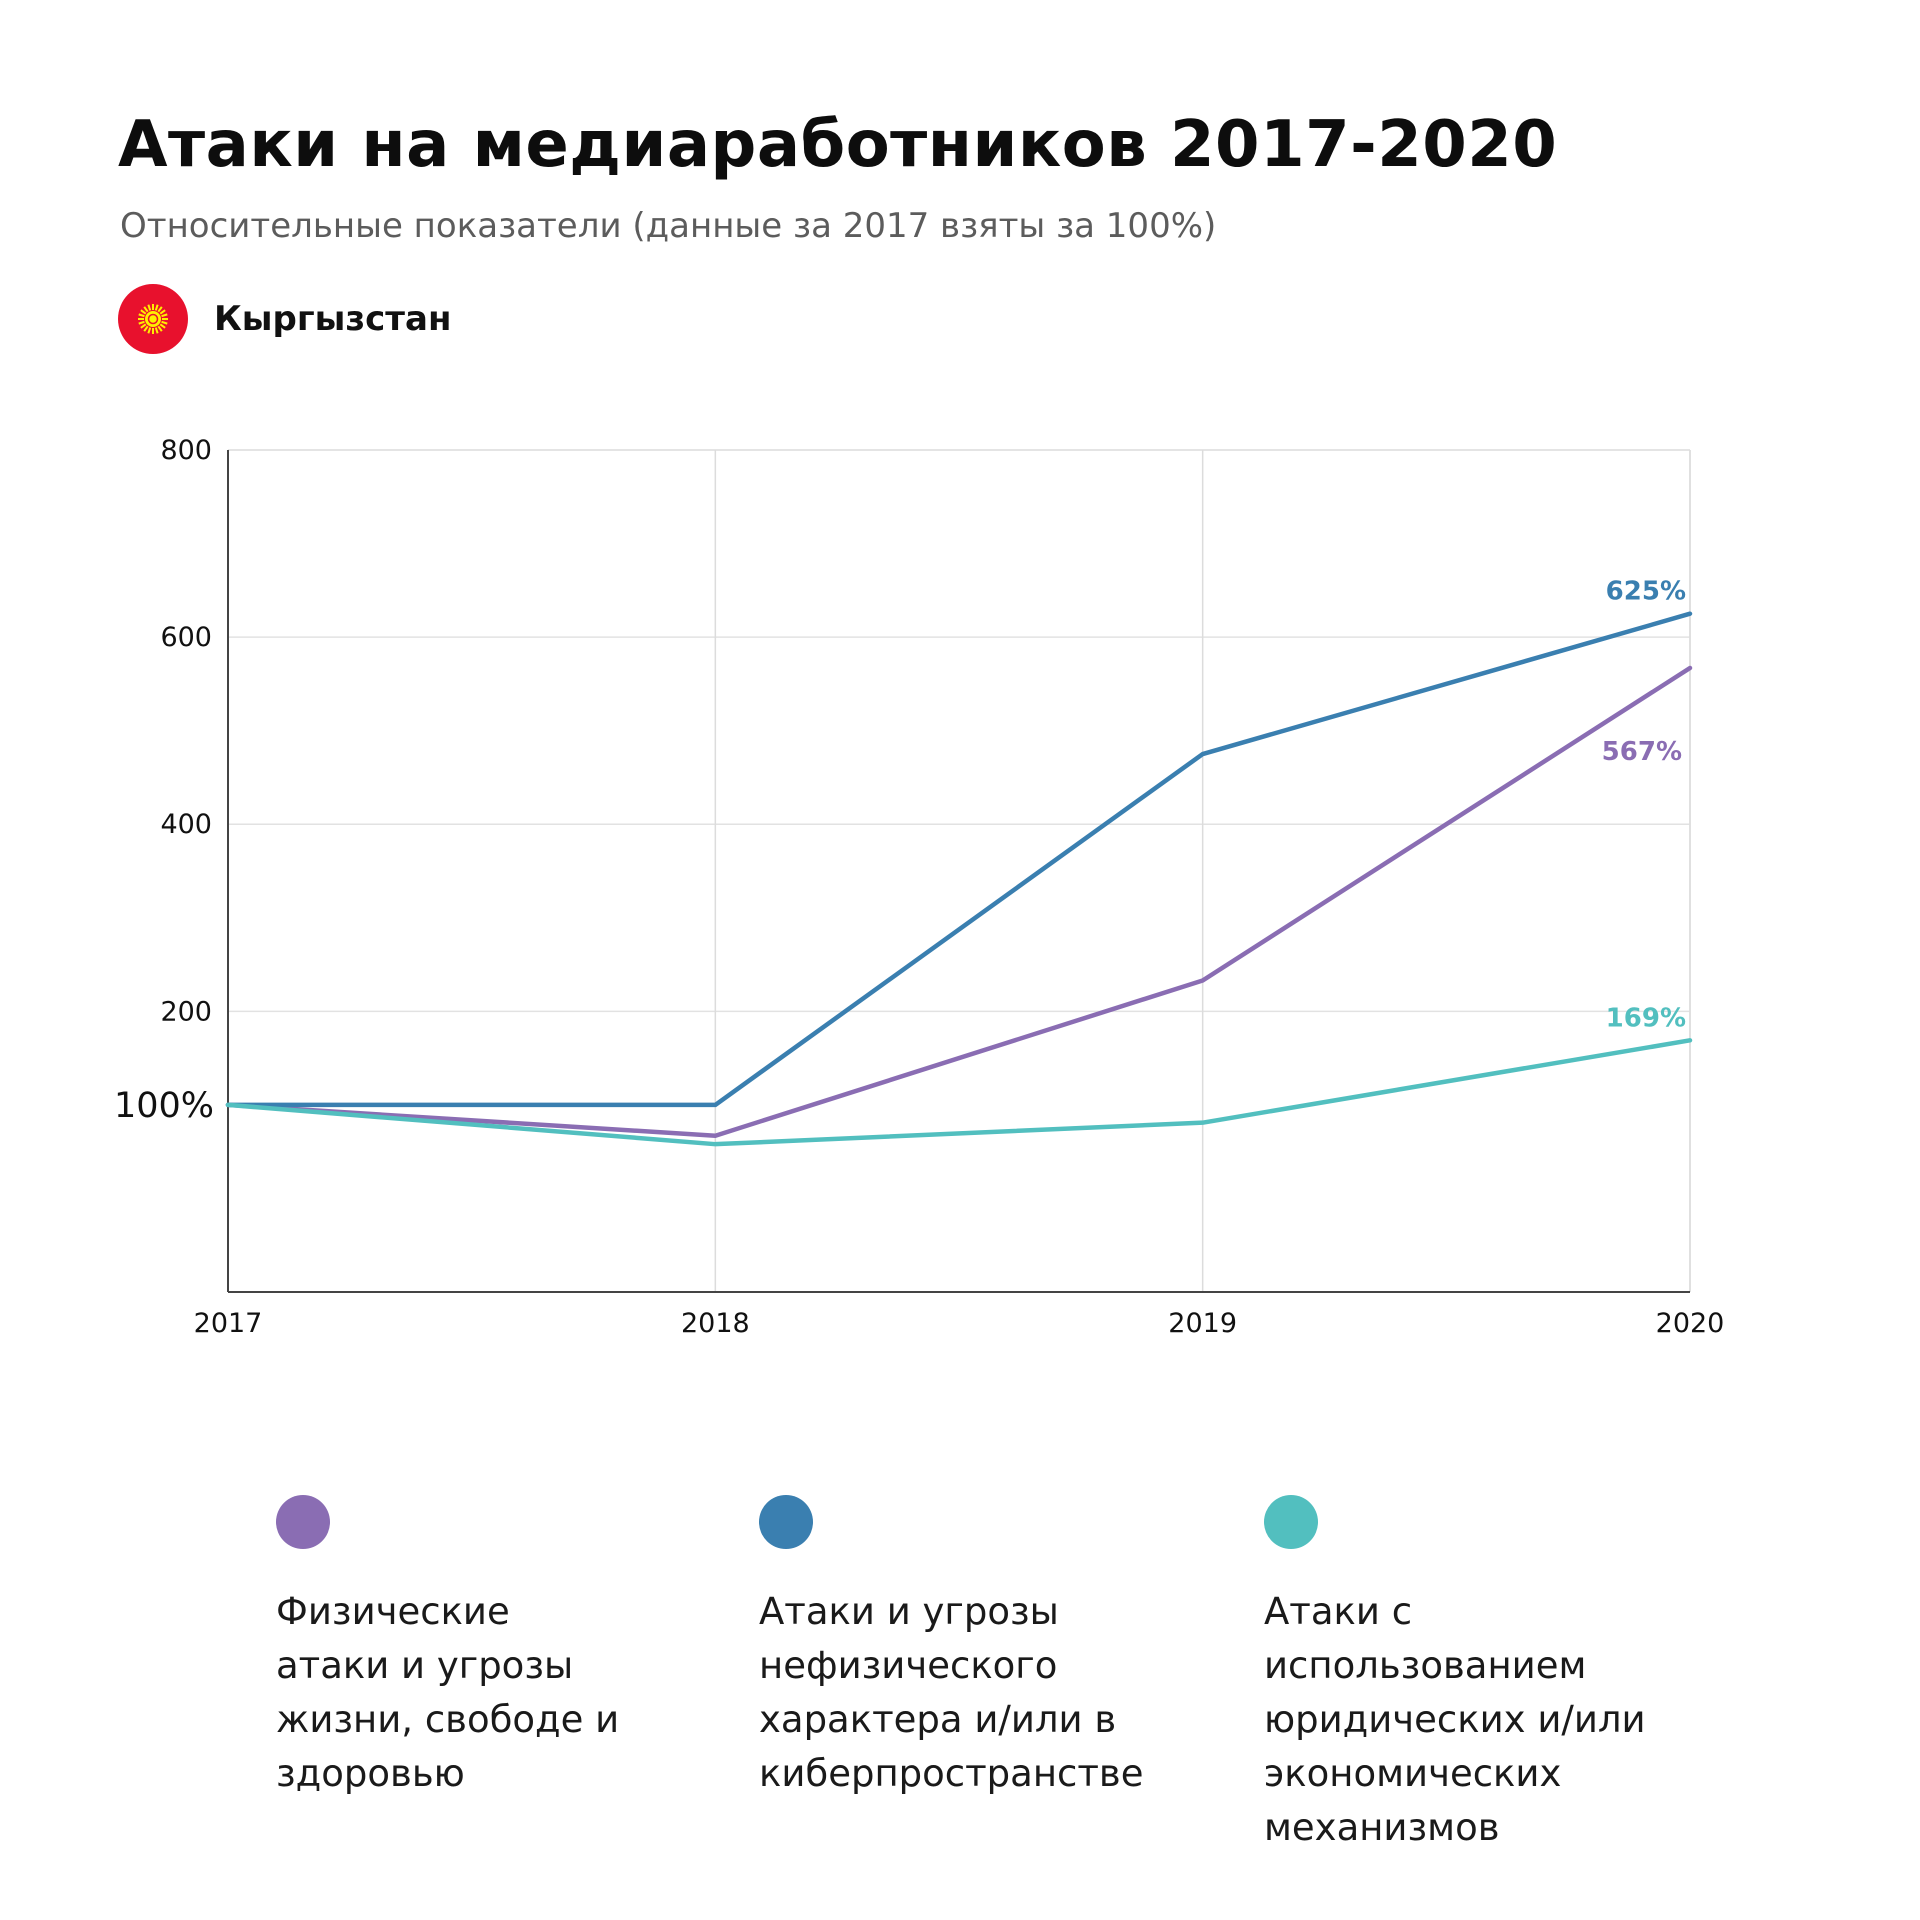  Describe the element at coordinates (1202, 1323) in the screenshot. I see `x-tick-label: 2019` at that location.